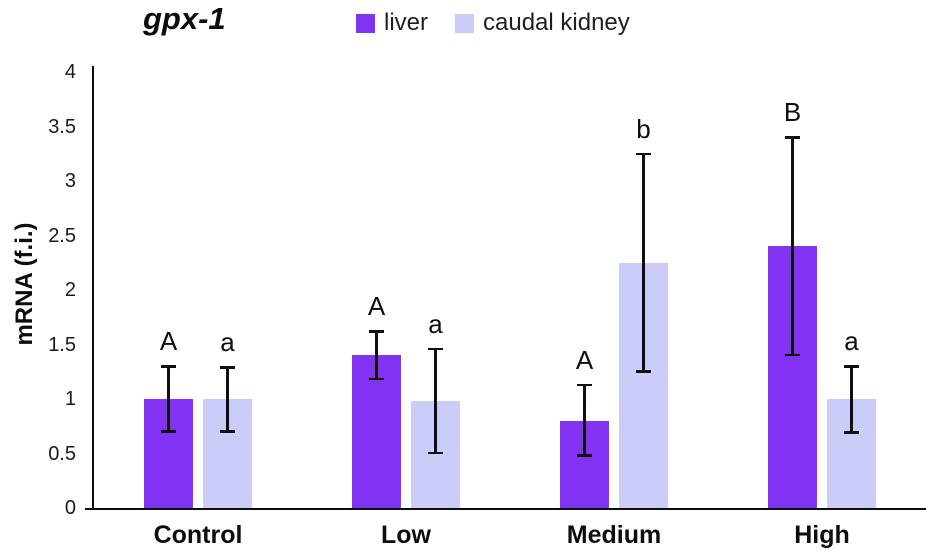  I want to click on y-tick-label: 3, so click(70, 181).